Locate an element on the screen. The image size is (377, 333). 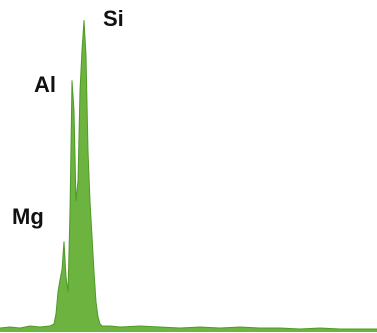
peak-label-si: Si is located at coordinates (113, 18).